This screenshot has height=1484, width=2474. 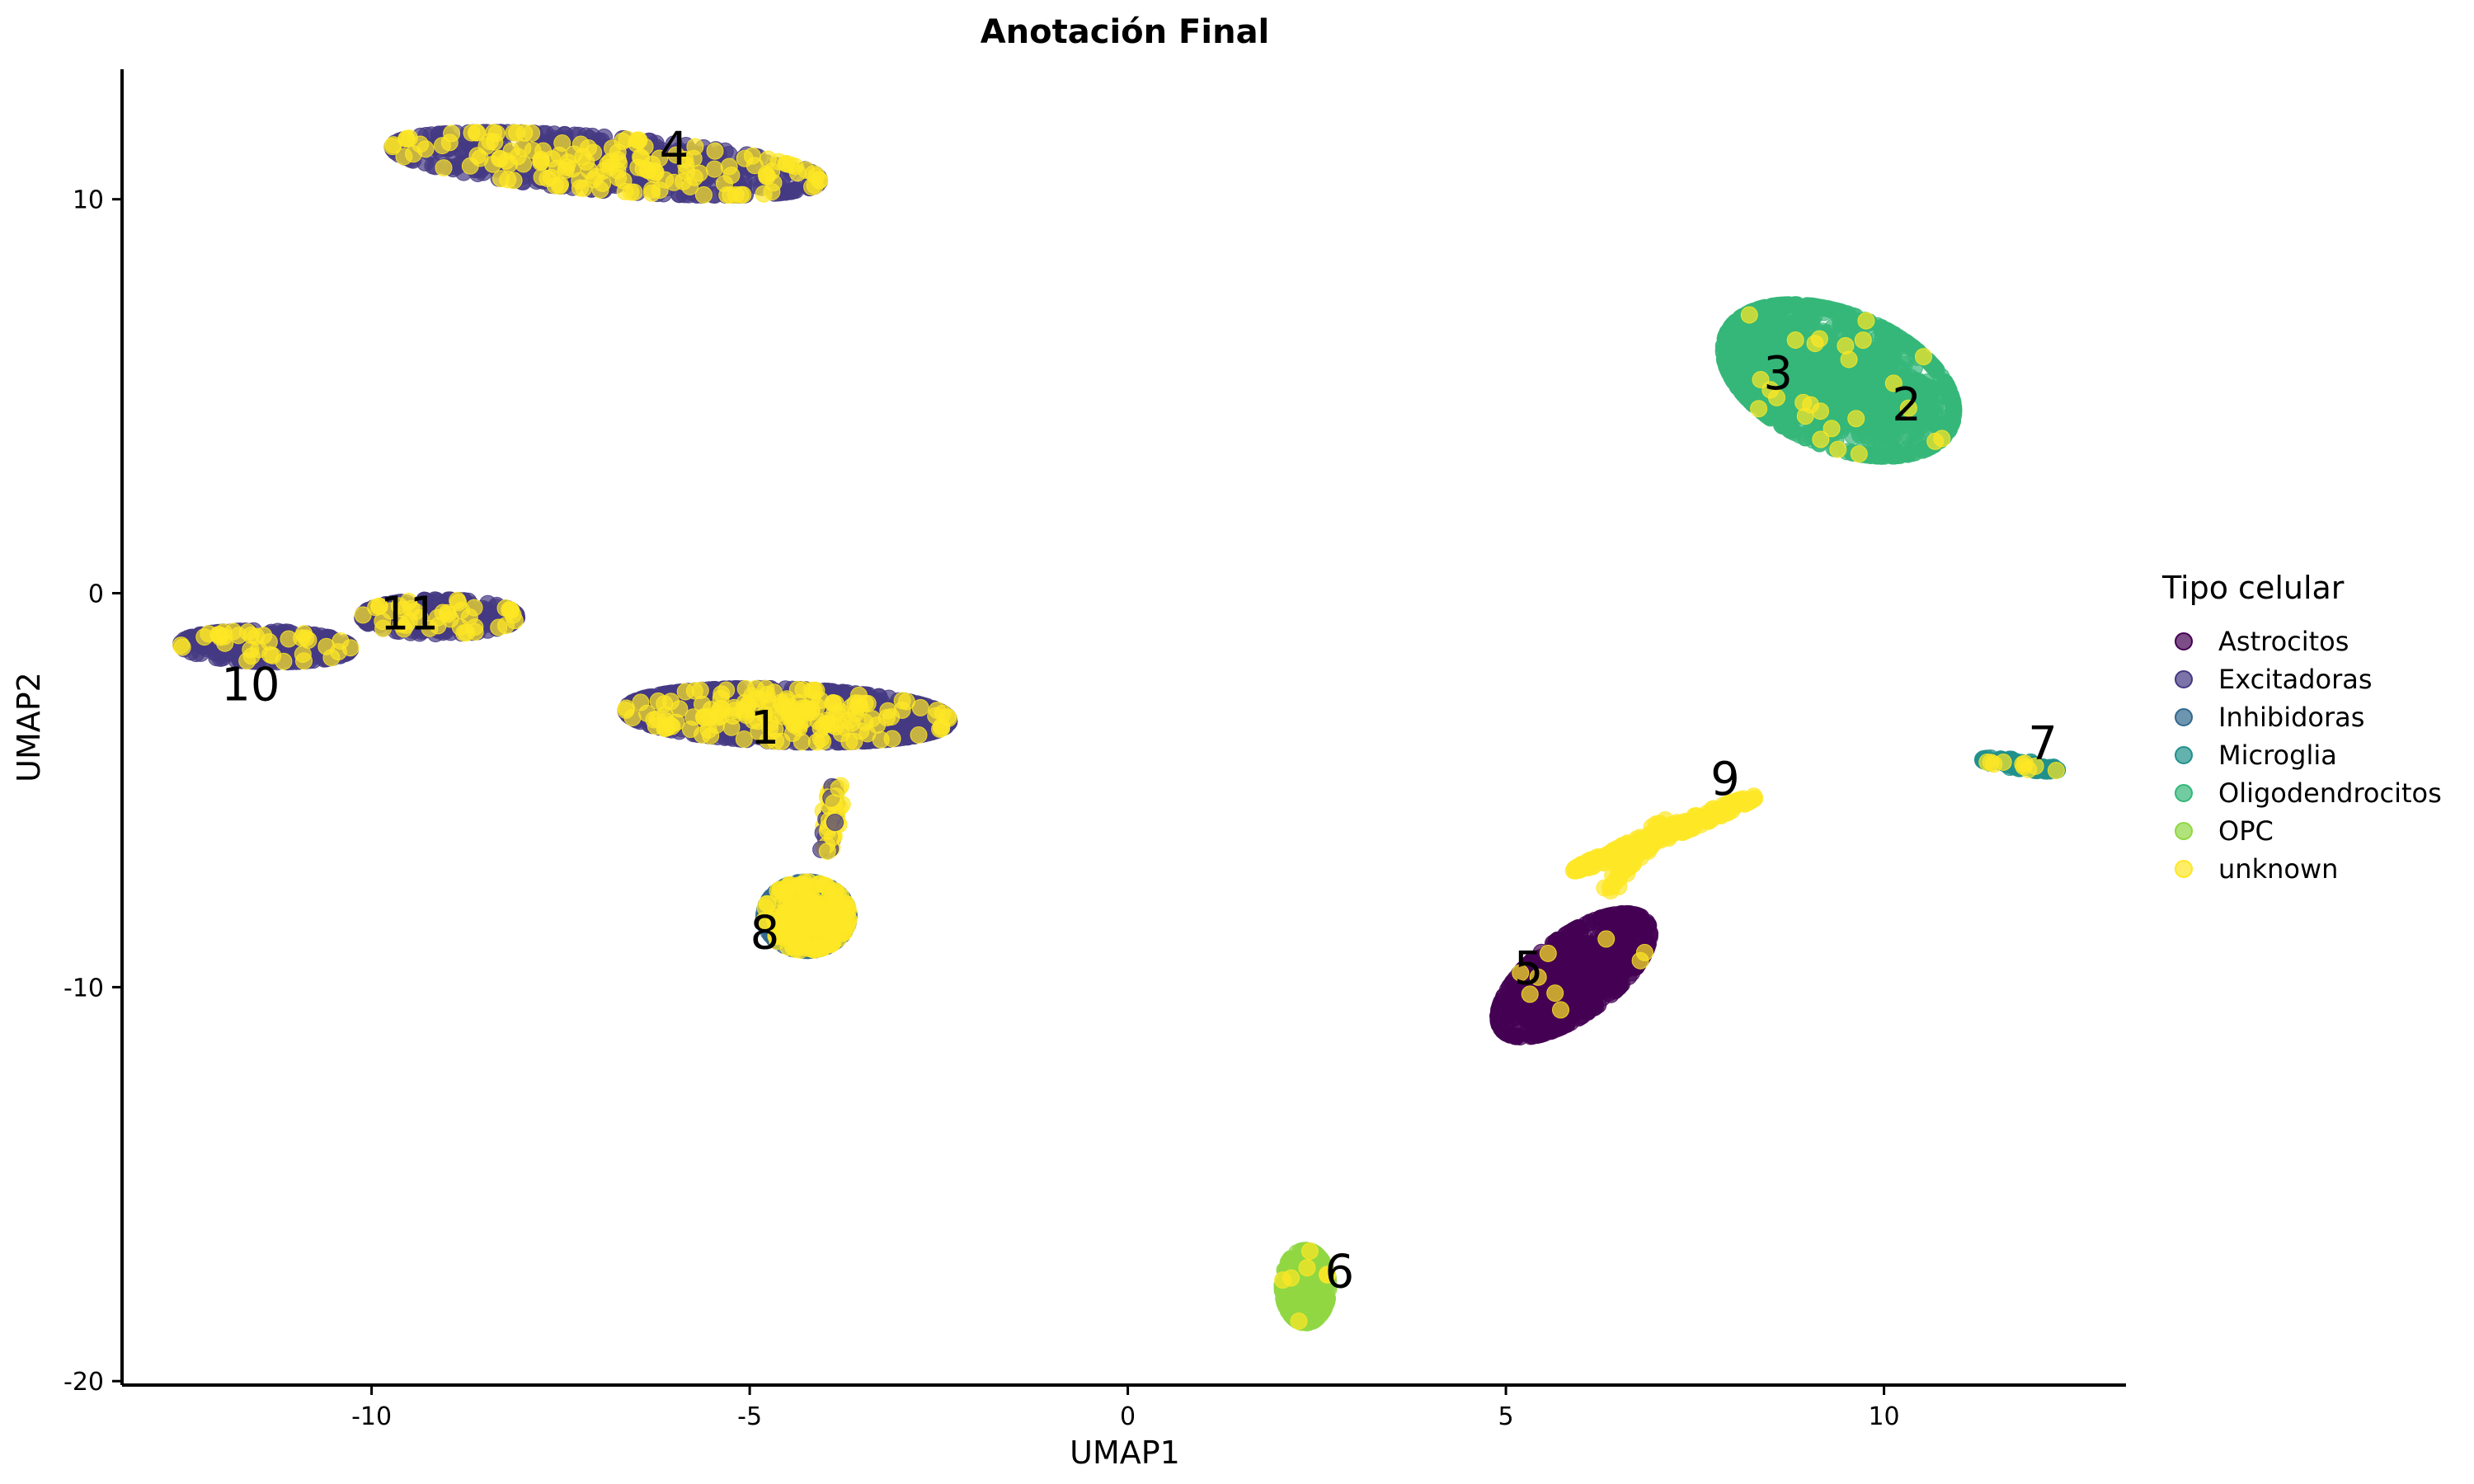 What do you see at coordinates (1125, 32) in the screenshot?
I see `chart-title: Anotación Final` at bounding box center [1125, 32].